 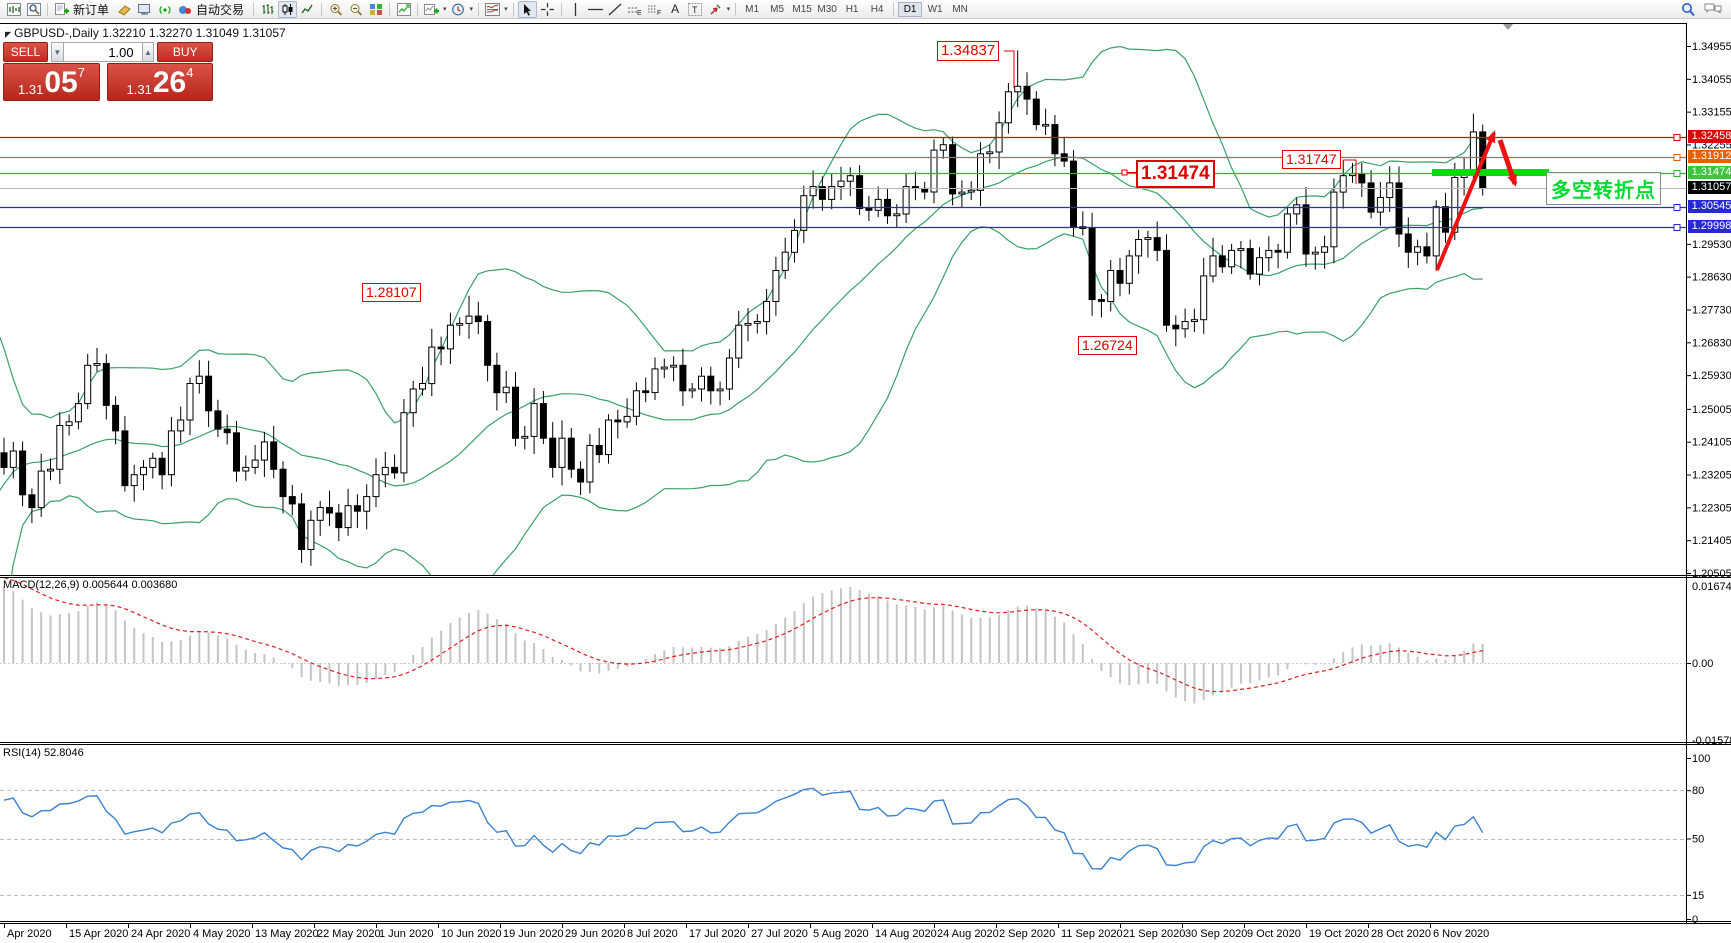 I want to click on add-indicator-icon, so click(x=431, y=9).